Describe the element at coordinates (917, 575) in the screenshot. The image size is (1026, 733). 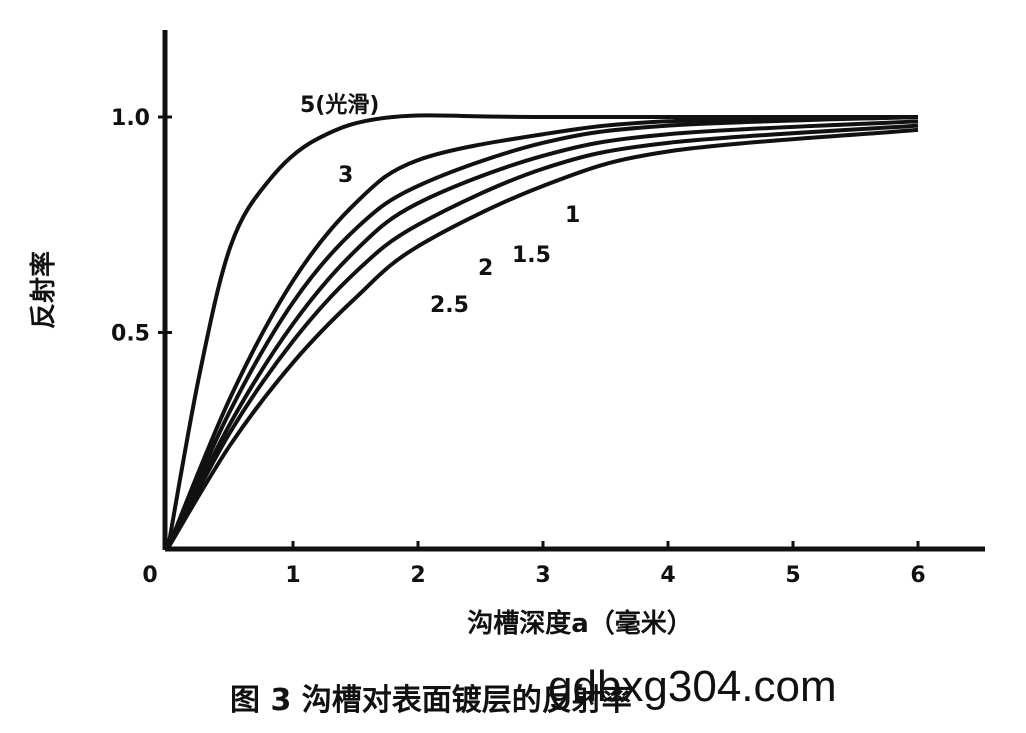
I see `x-tick-label: 6` at that location.